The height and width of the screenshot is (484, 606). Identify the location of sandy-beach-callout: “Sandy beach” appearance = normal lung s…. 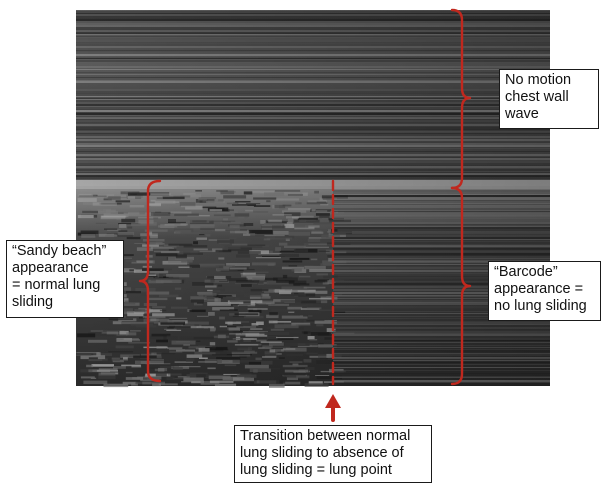
(65, 279).